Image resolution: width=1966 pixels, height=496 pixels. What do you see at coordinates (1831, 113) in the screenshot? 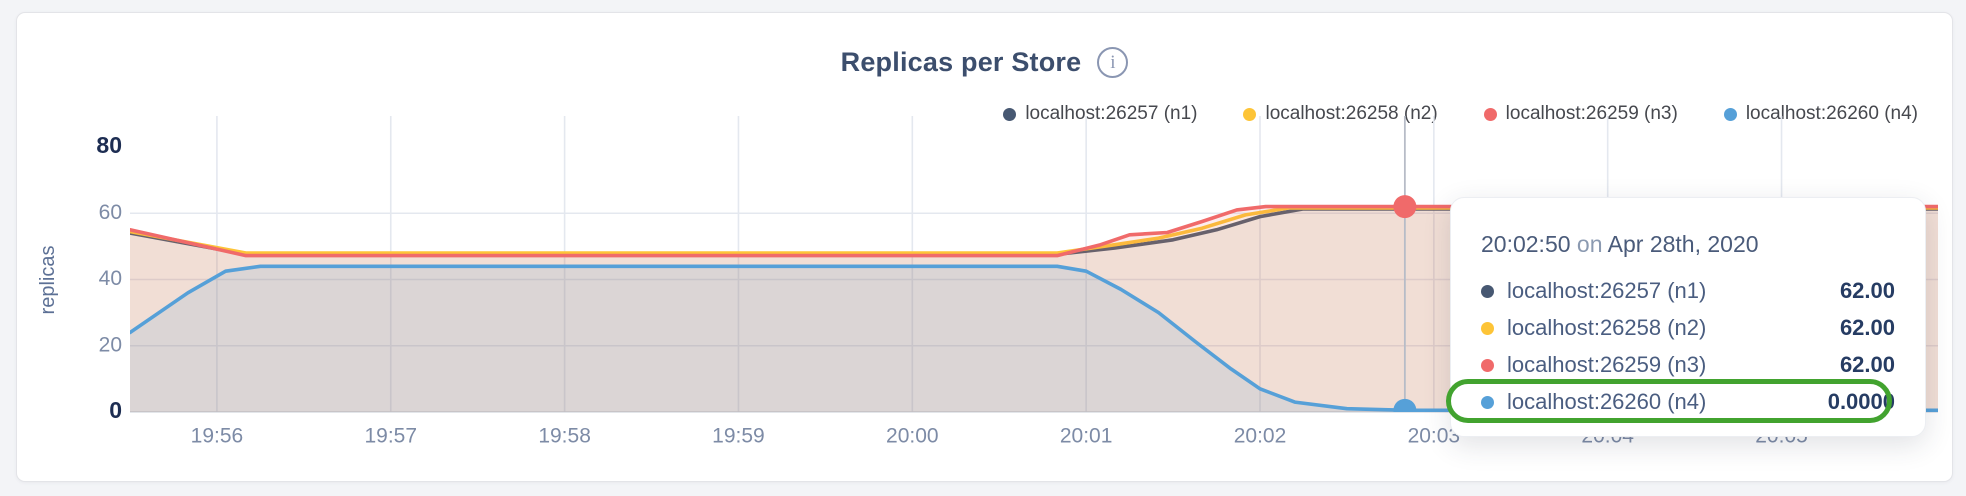
I see `legend-item-label: localhost:26260 (n4)` at bounding box center [1831, 113].